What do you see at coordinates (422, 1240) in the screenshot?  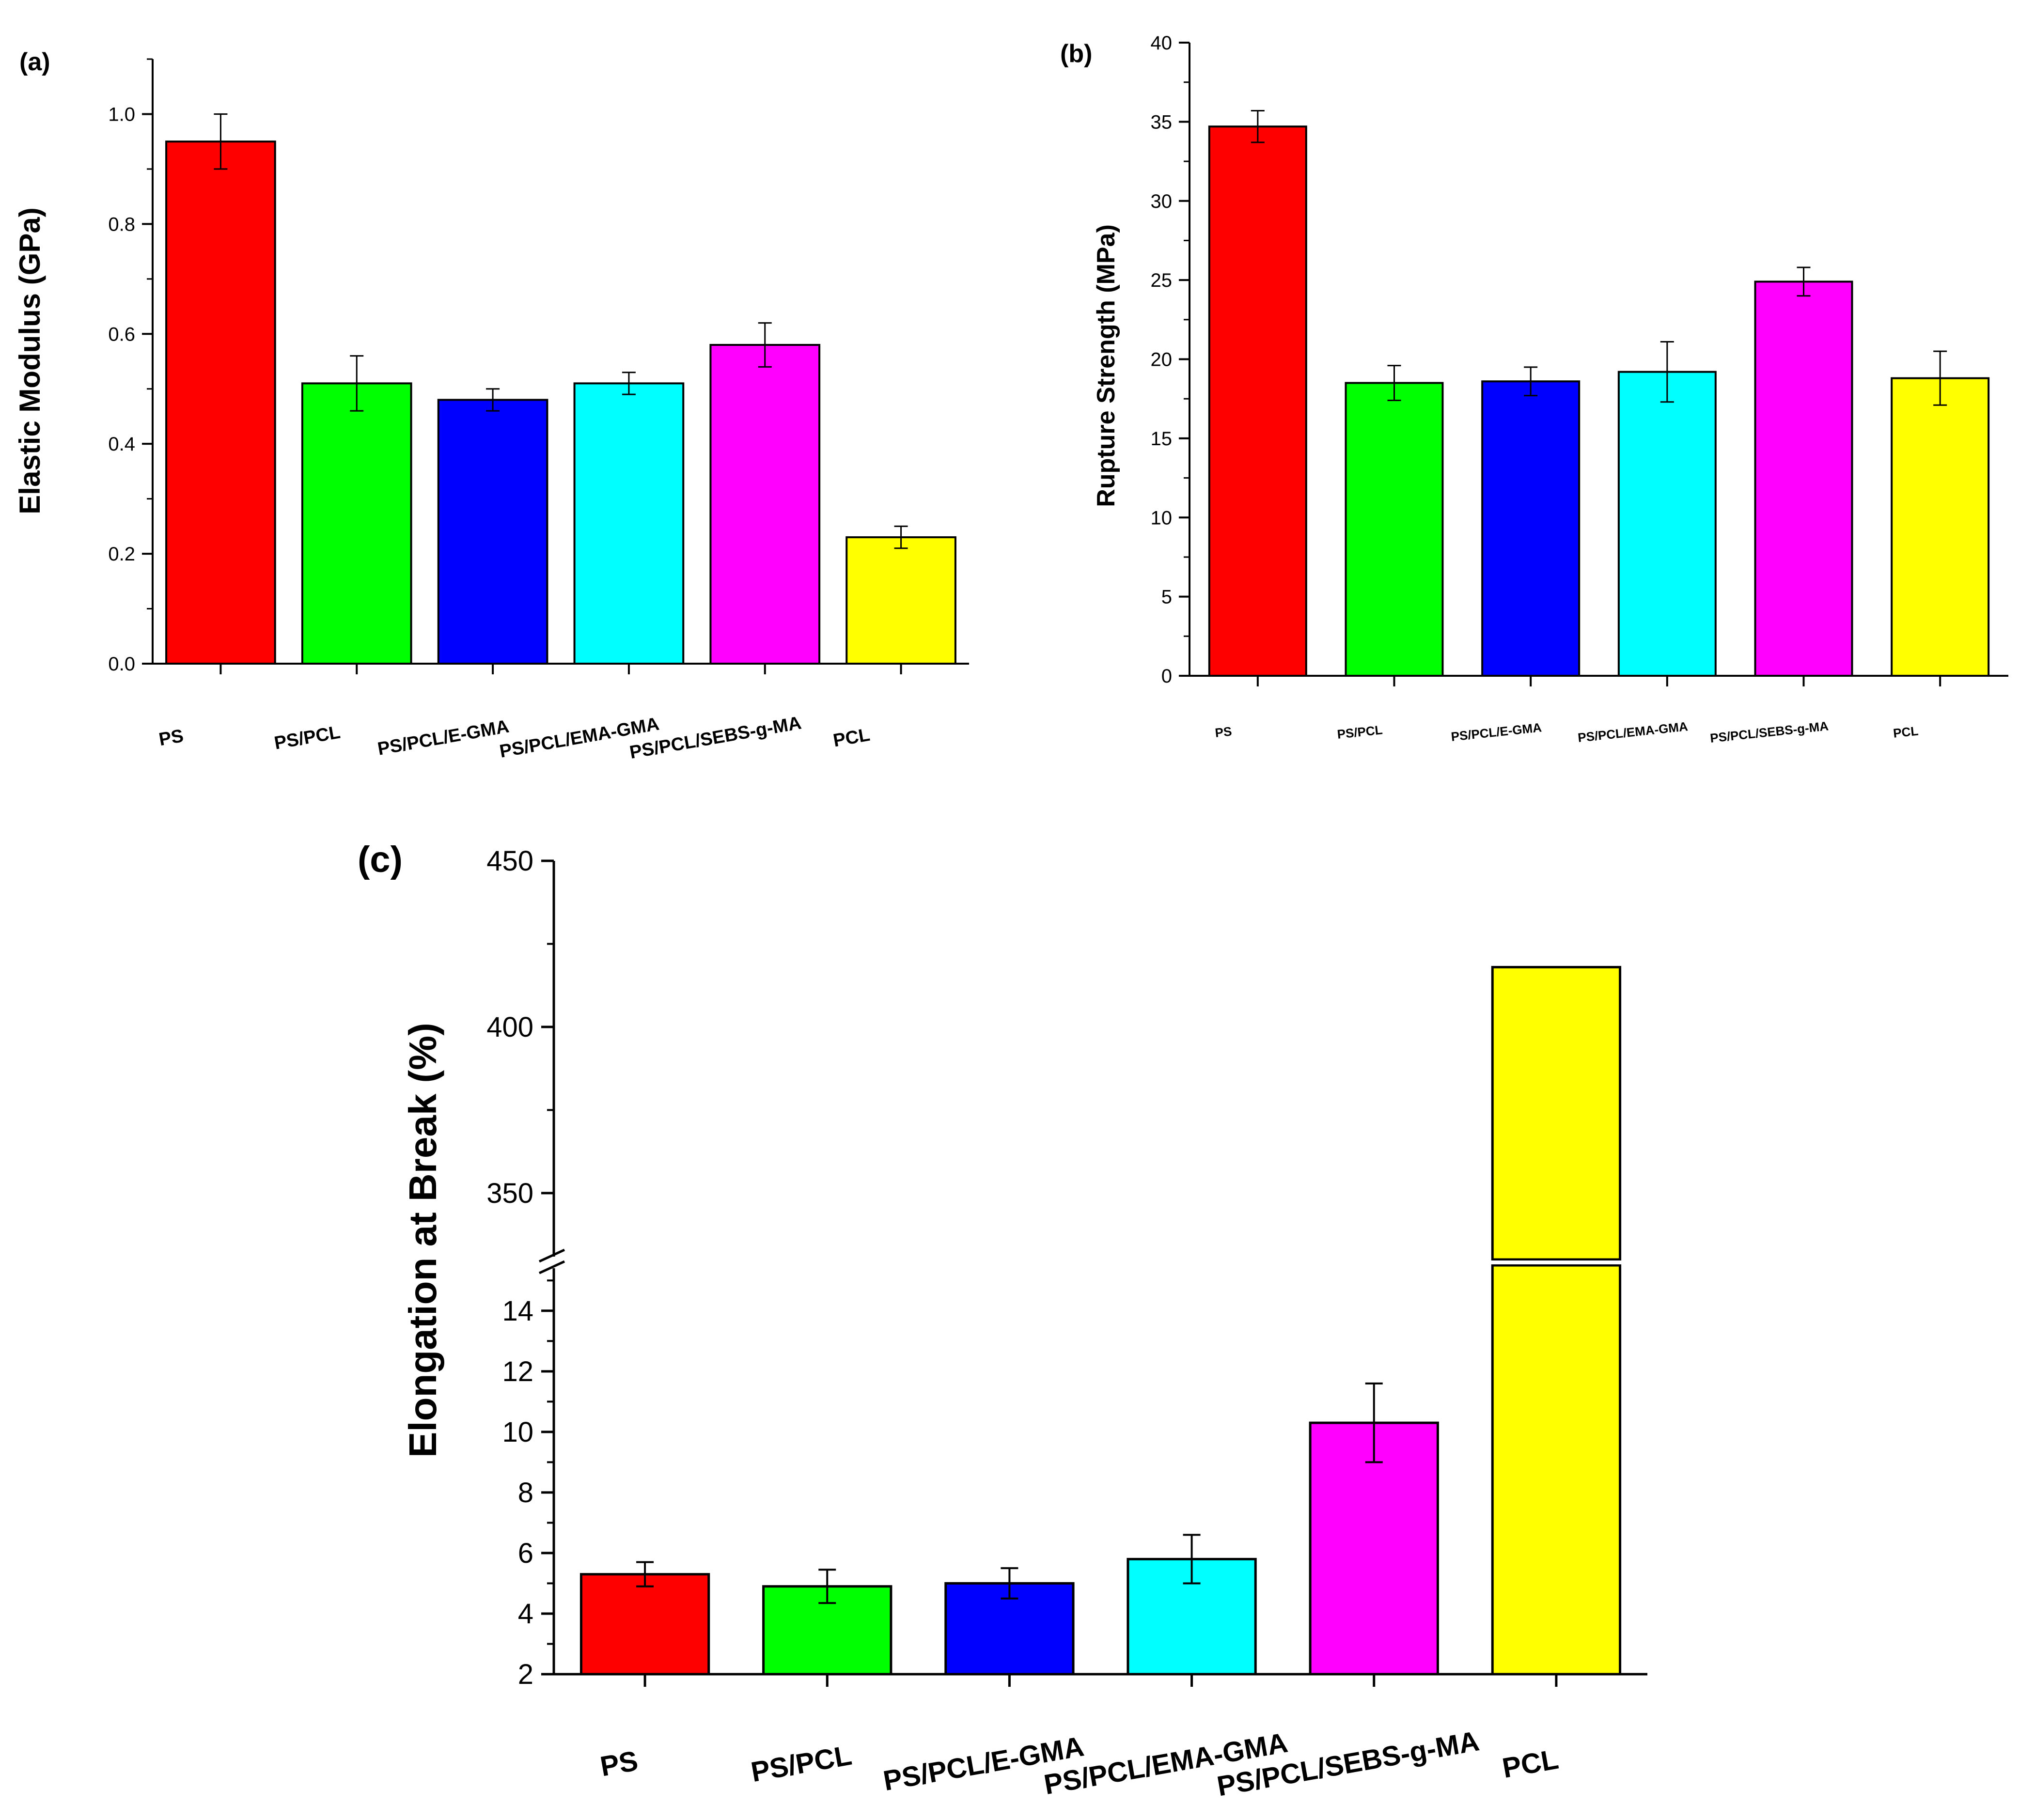 I see `y-axis-label-c: Elongation at Break (%)` at bounding box center [422, 1240].